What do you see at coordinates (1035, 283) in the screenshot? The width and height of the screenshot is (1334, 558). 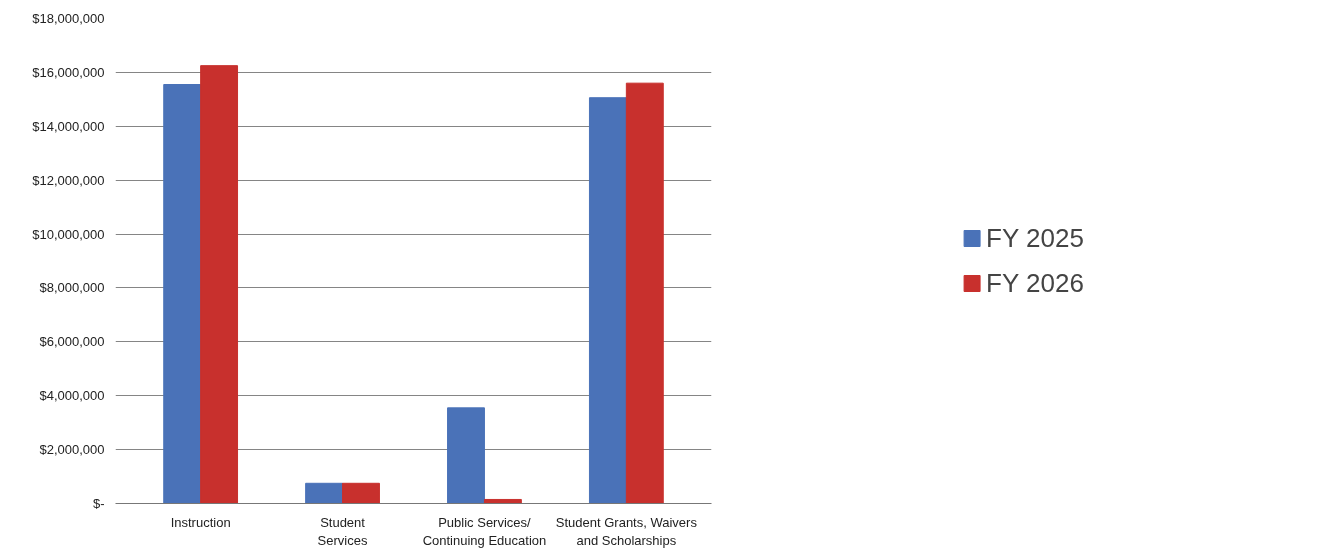 I see `legend-label: FY 2026` at bounding box center [1035, 283].